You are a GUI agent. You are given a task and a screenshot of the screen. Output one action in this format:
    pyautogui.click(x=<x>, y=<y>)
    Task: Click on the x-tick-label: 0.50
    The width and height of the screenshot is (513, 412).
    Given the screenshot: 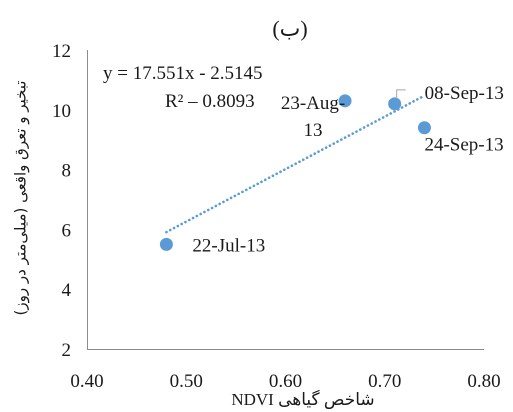 What is the action you would take?
    pyautogui.click(x=186, y=381)
    